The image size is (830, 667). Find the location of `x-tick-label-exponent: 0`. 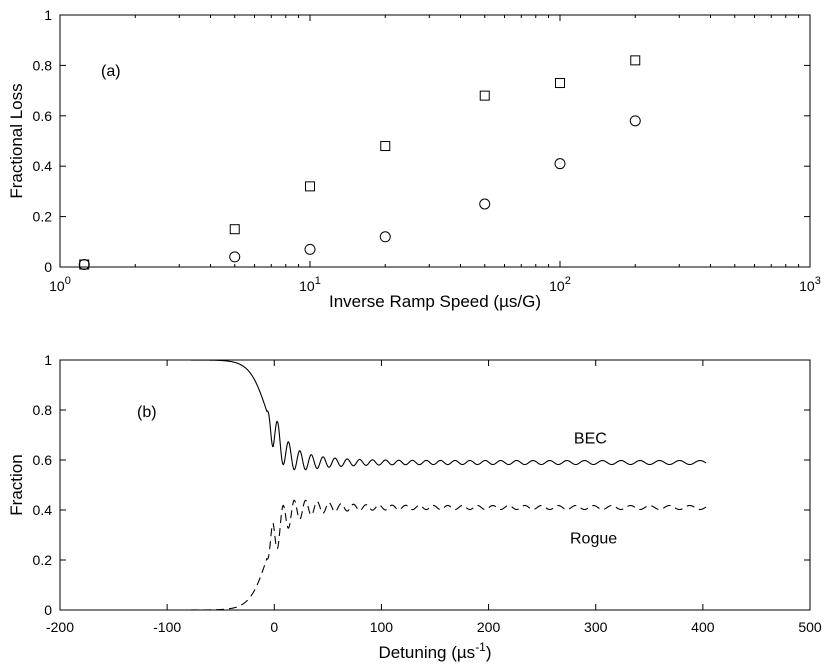

x-tick-label-exponent: 0 is located at coordinates (68, 281).